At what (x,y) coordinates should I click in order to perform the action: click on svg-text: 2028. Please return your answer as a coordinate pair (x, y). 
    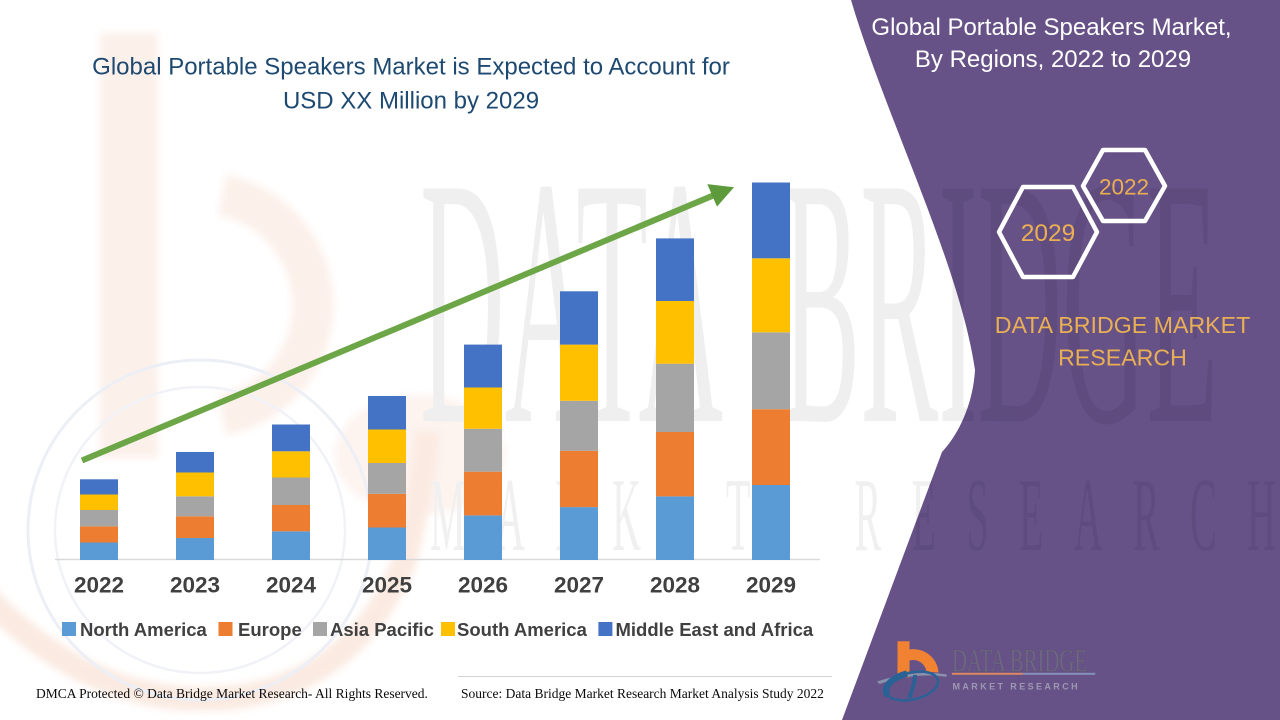
    Looking at the image, I should click on (675, 585).